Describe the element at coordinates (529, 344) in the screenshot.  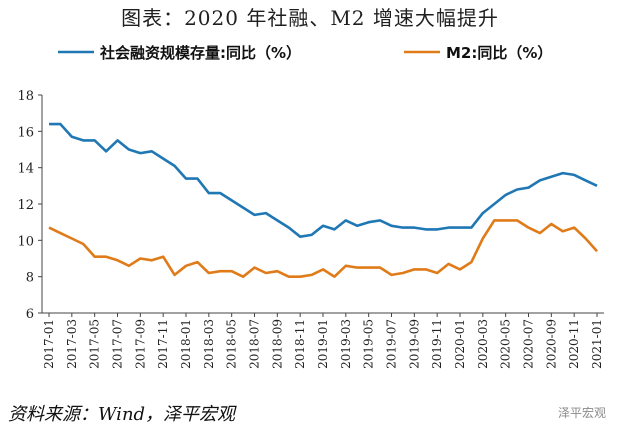
I see `x-tick-label: 2020-07` at that location.